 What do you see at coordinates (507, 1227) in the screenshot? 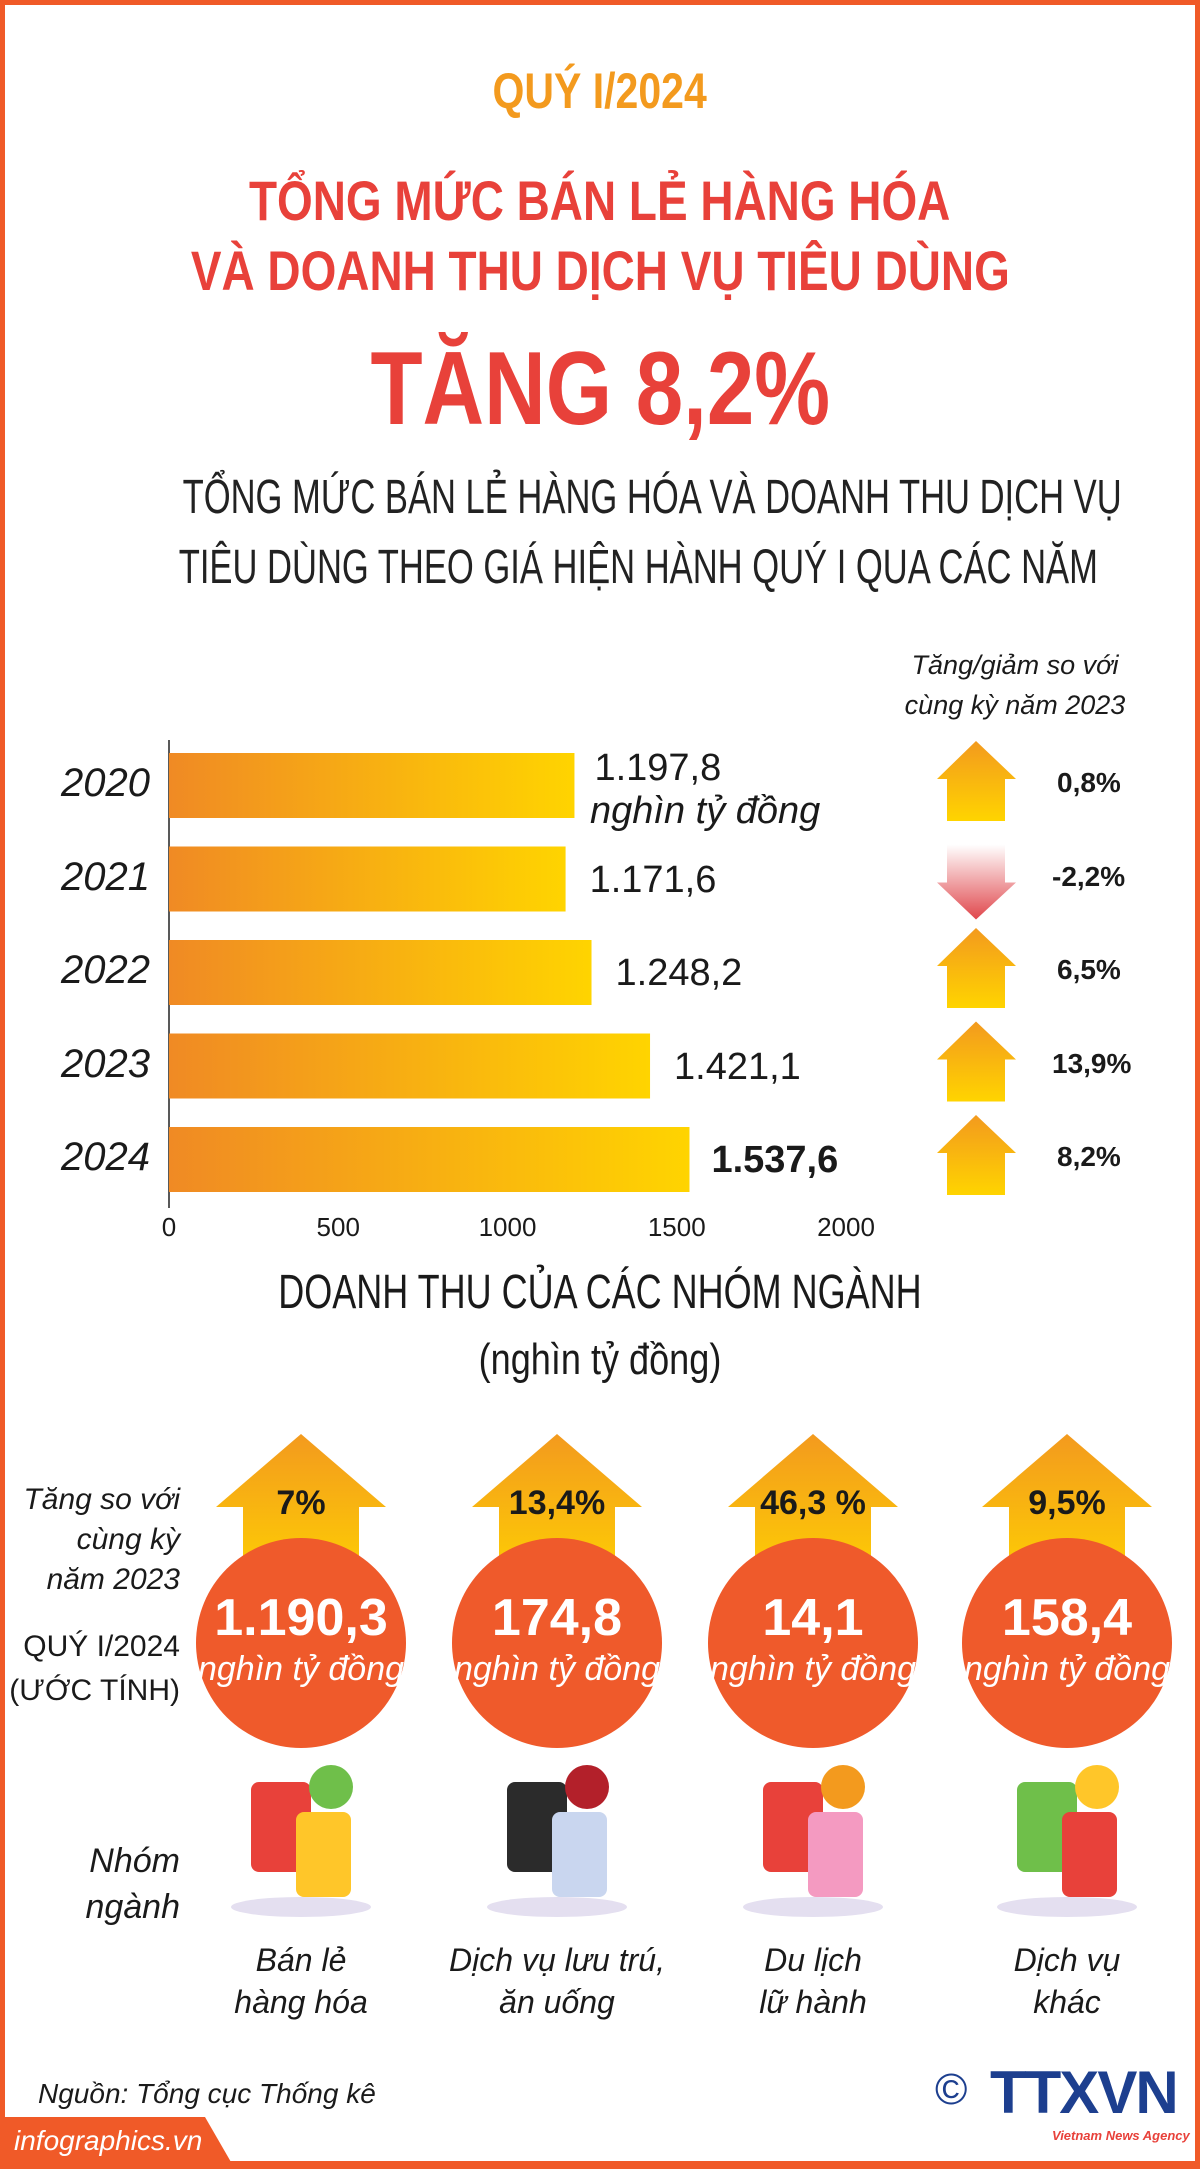
I see `x-tick-label: 1000` at bounding box center [507, 1227].